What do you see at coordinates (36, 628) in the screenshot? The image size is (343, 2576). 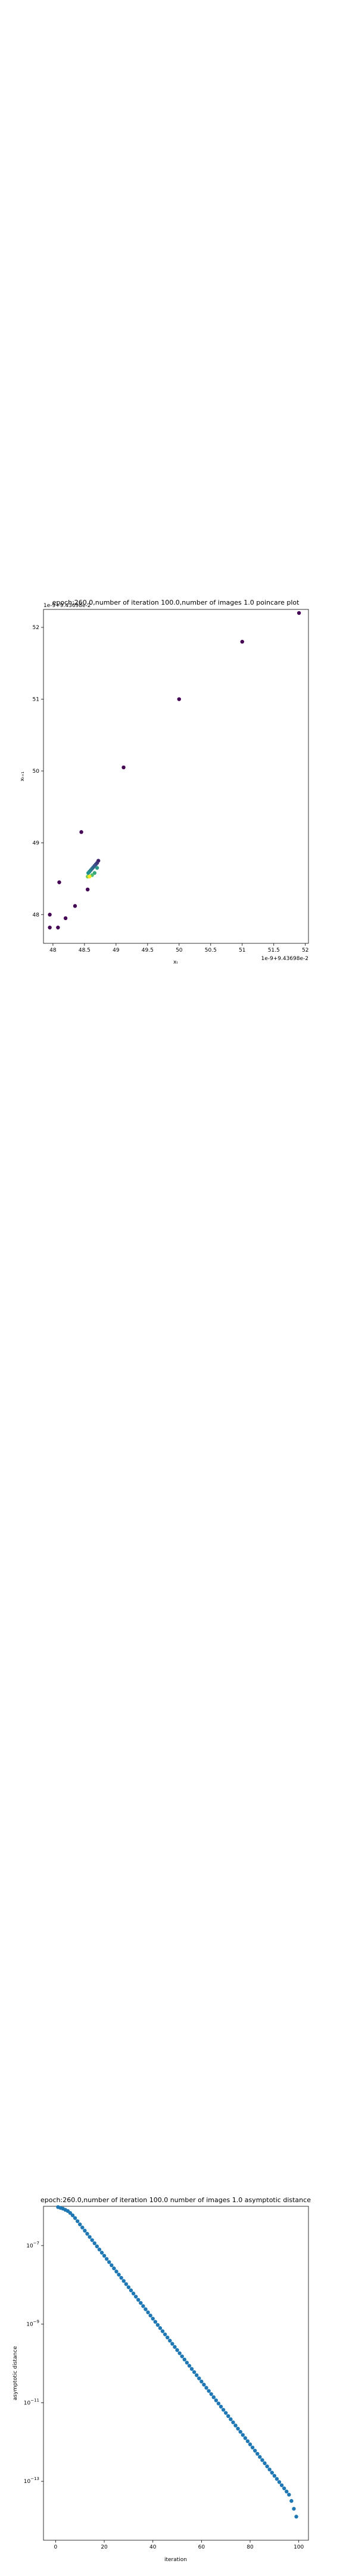 I see `y-tick-label: 52` at bounding box center [36, 628].